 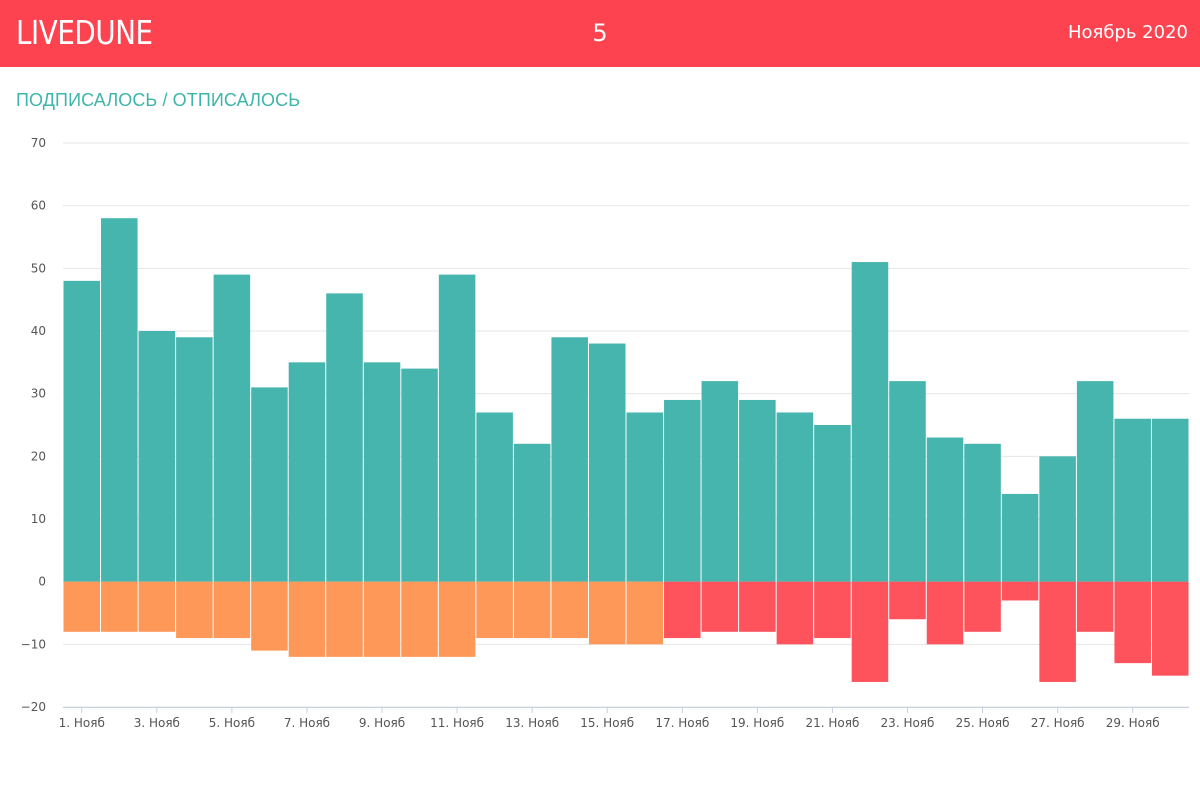 I want to click on x-tick-label: 17. Нояб, so click(x=682, y=723).